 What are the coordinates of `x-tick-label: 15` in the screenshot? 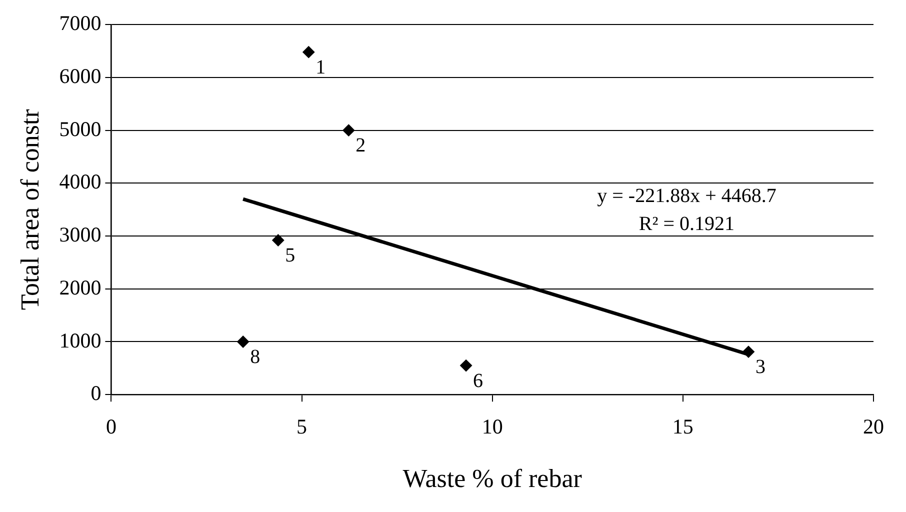 It's located at (683, 426).